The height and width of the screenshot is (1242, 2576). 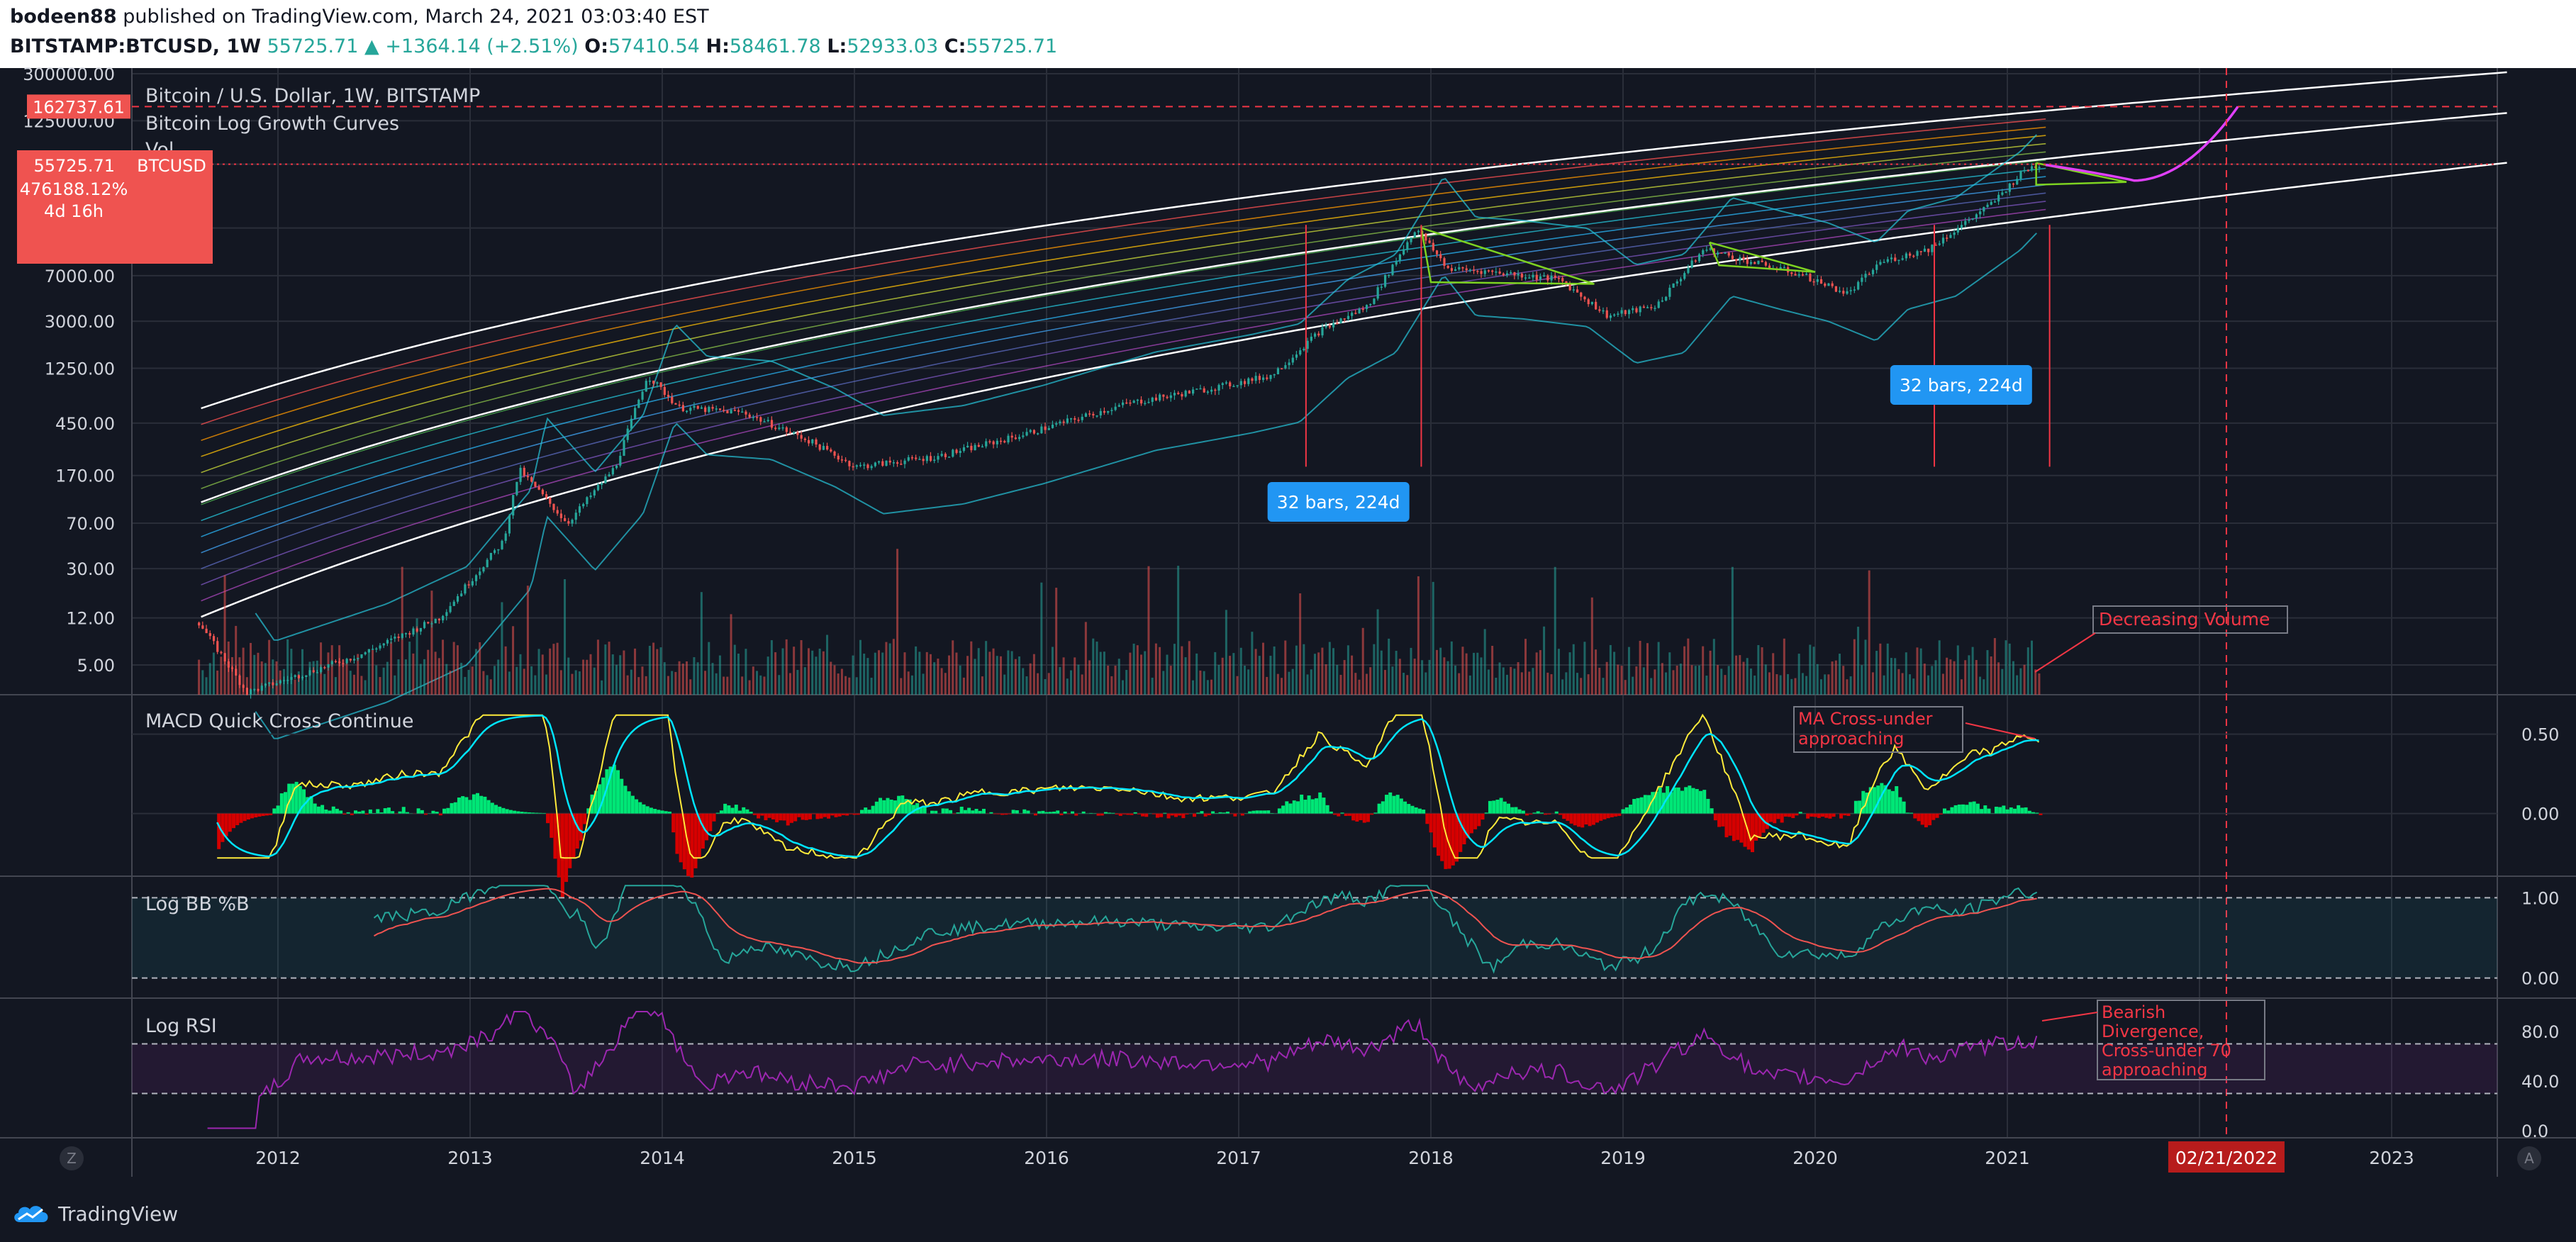 What do you see at coordinates (63, 17) in the screenshot?
I see `author-name: bodeen88` at bounding box center [63, 17].